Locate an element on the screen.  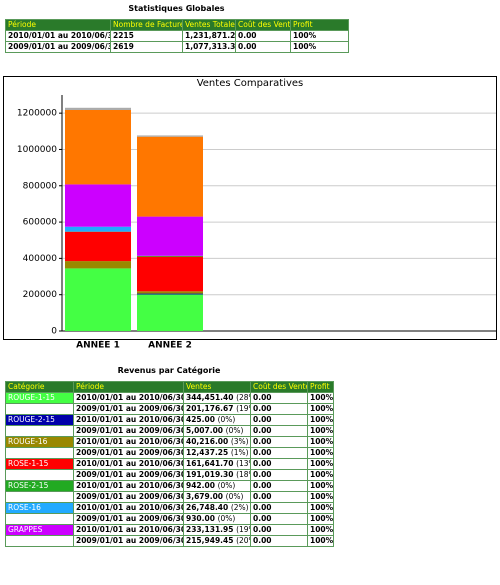
sales-percent: (1%) is located at coordinates (239, 453).